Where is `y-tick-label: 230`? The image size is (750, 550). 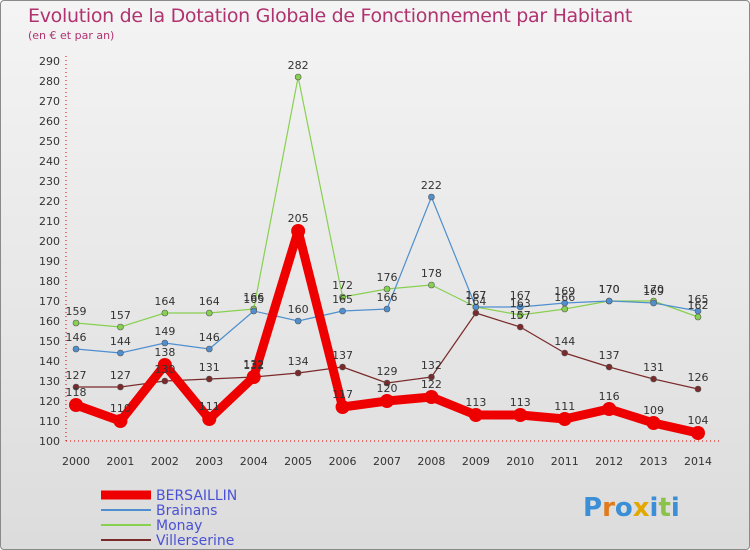 y-tick-label: 230 is located at coordinates (49, 181).